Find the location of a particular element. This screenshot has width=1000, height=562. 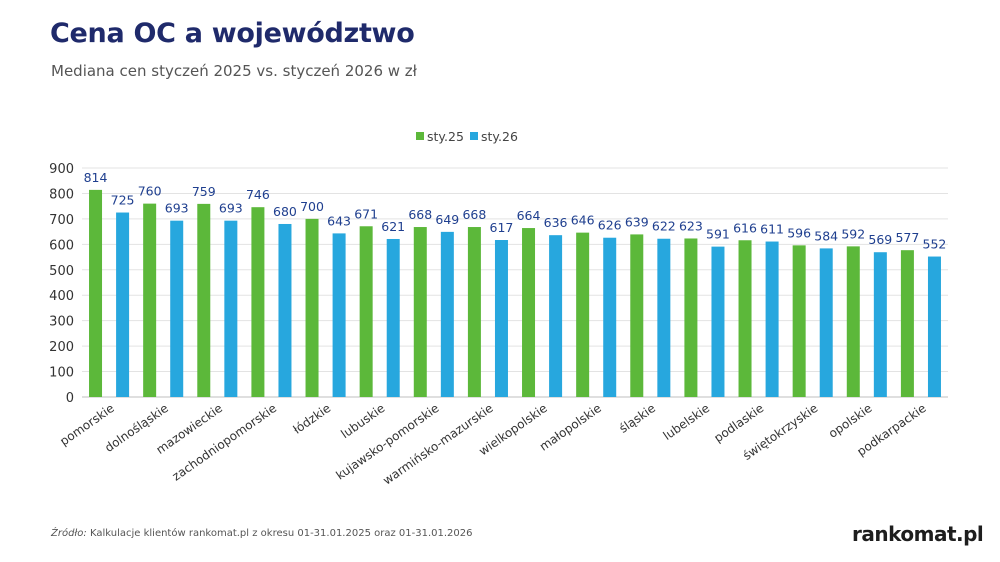

data-label: 622 is located at coordinates (664, 226).